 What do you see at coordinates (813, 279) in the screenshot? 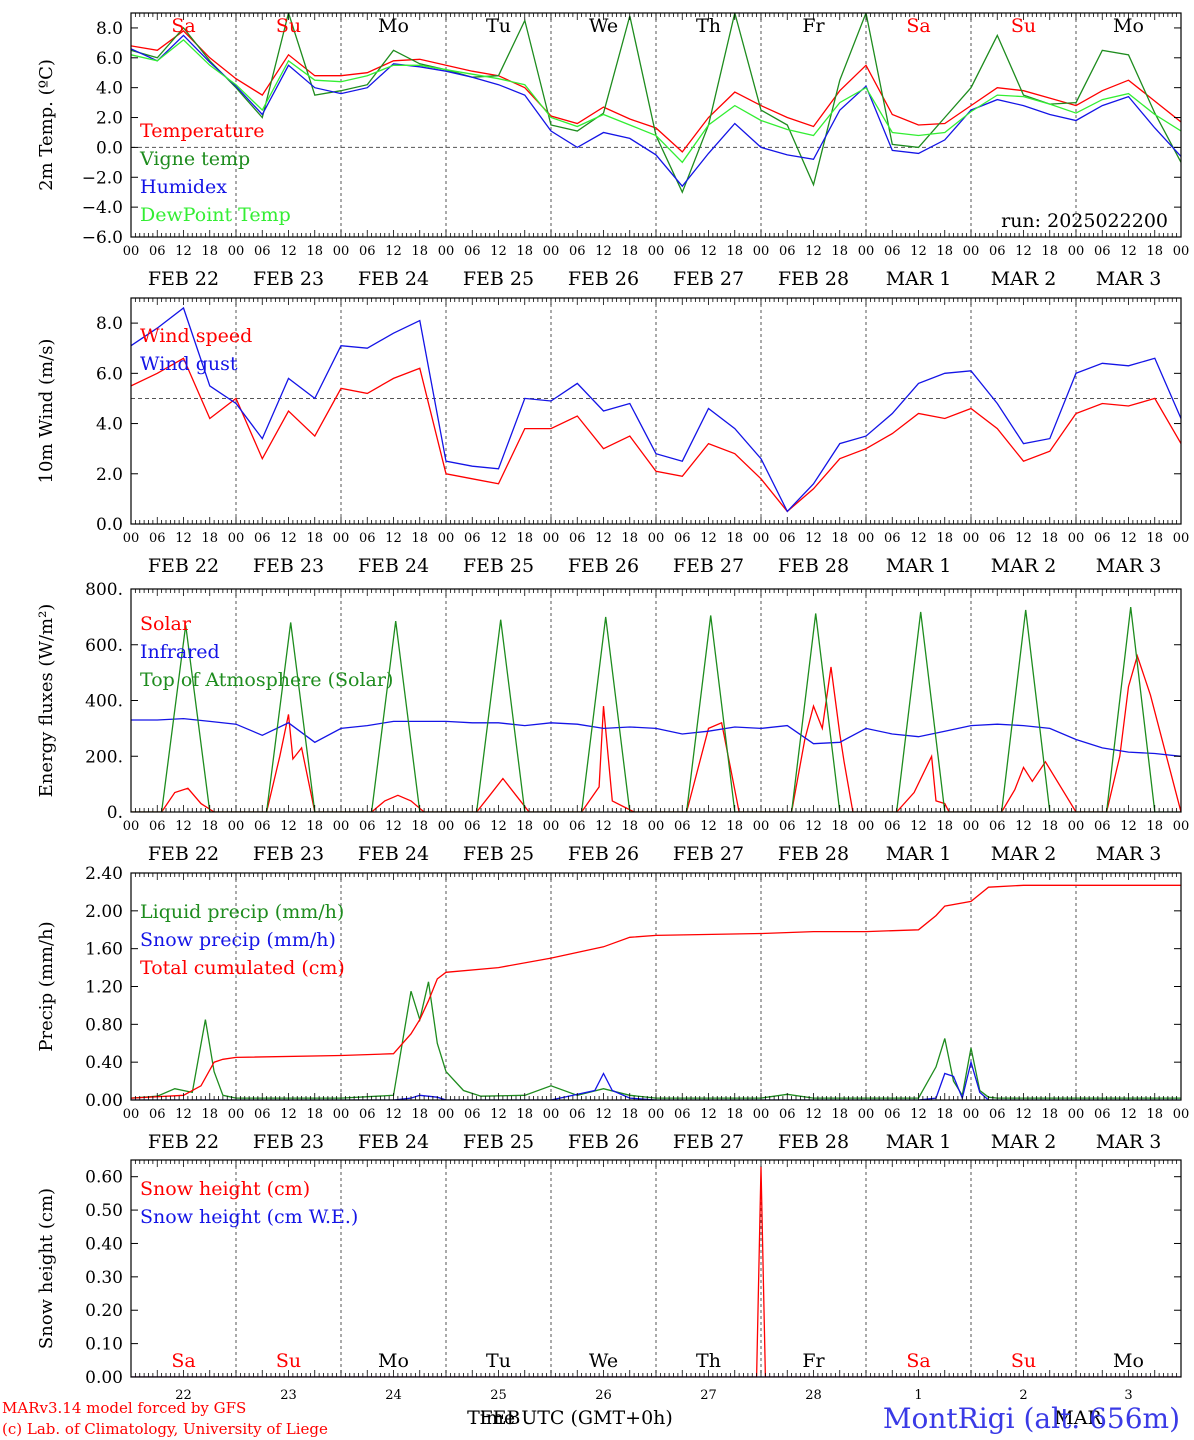
I see `date-label: FEB 28` at bounding box center [813, 279].